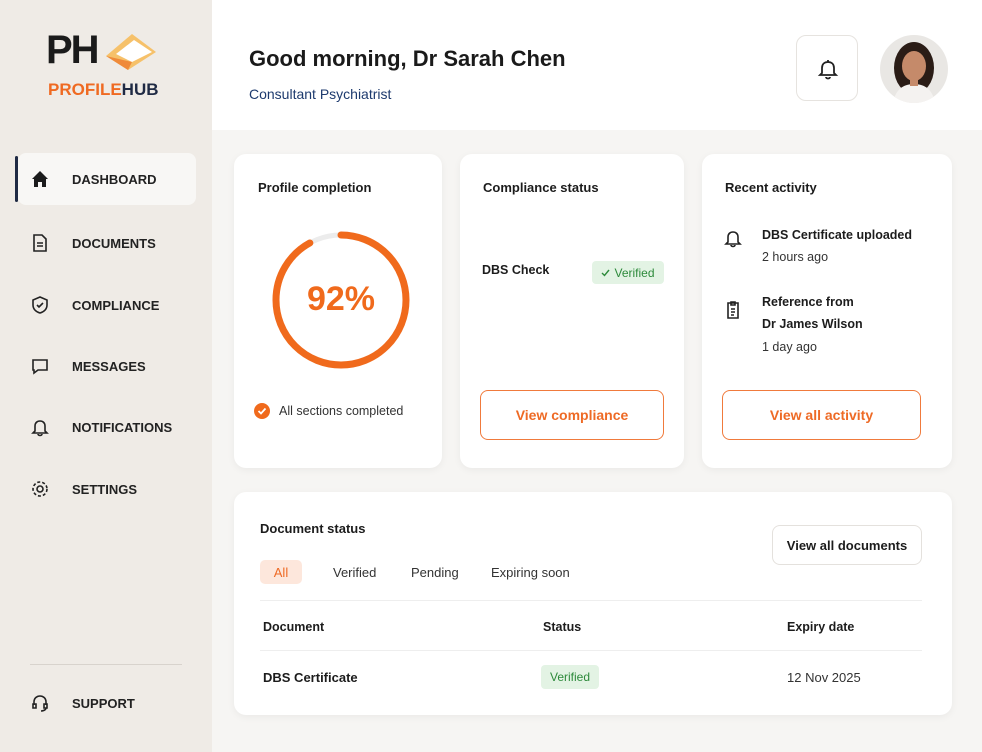 Image resolution: width=982 pixels, height=752 pixels. Describe the element at coordinates (114, 243) in the screenshot. I see `nav-label: DOCUMENTS` at that location.